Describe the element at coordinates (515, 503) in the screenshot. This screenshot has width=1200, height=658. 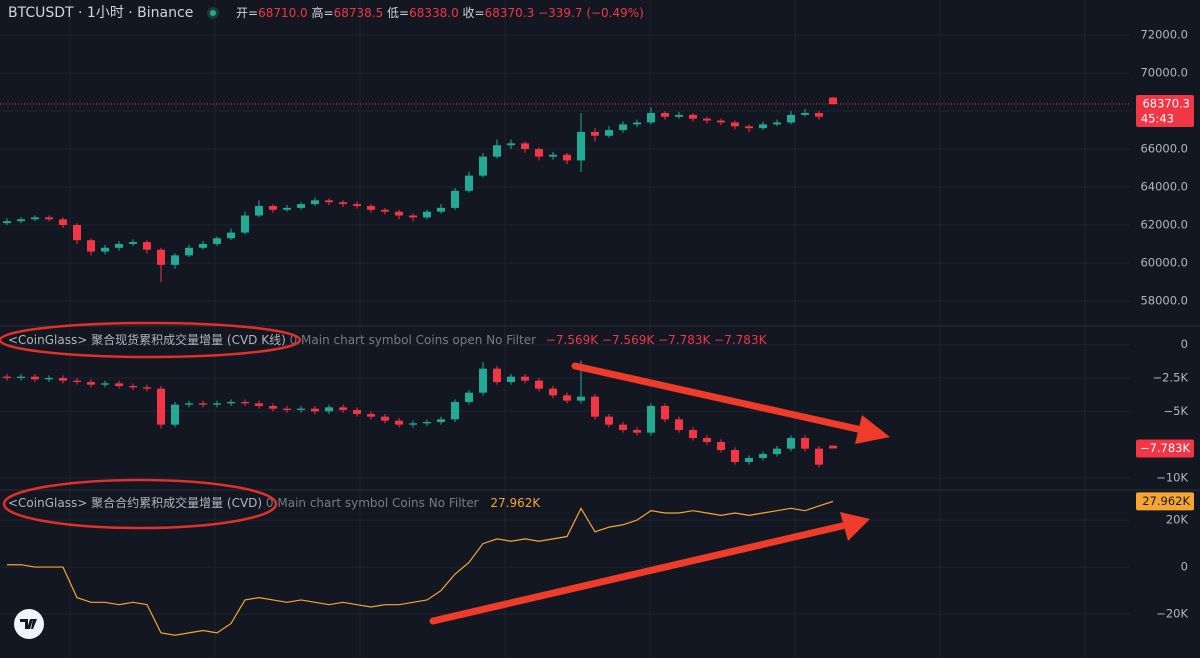
I see `indicator-value: 27.962K` at that location.